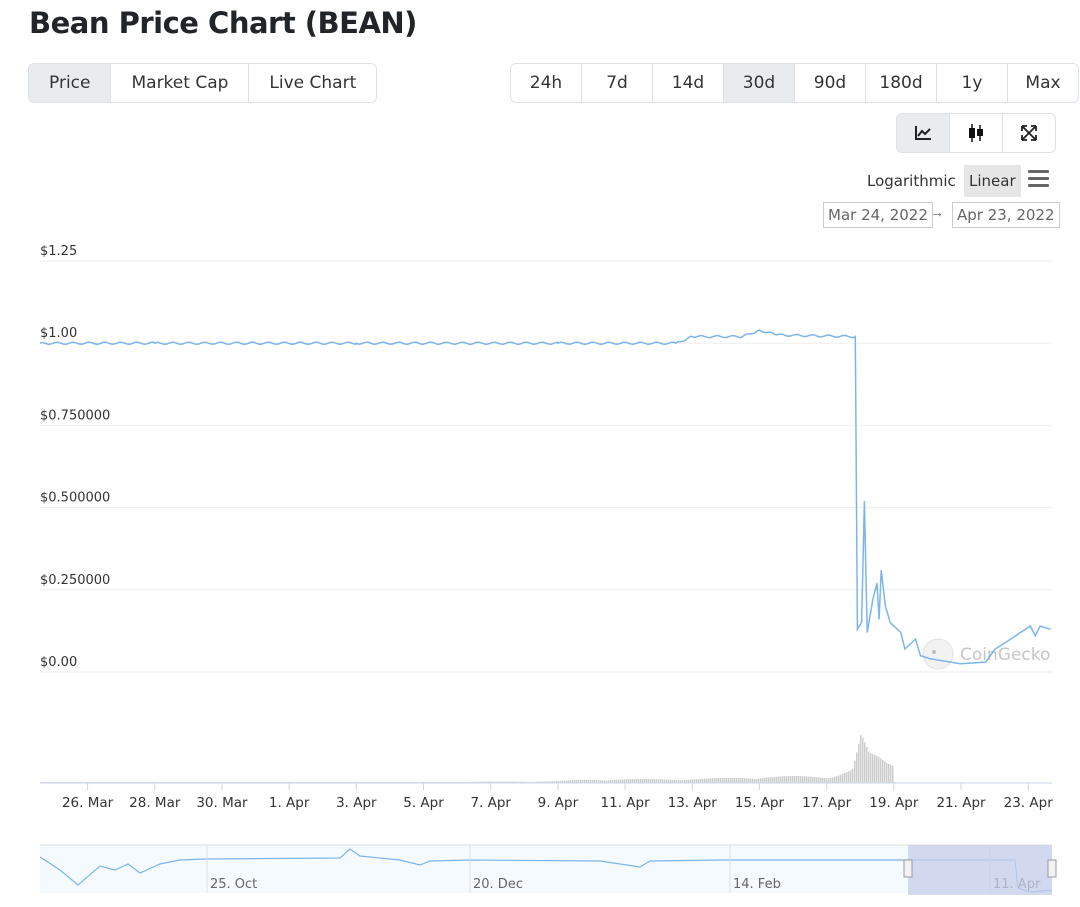  Describe the element at coordinates (1052, 868) in the screenshot. I see `navigator-handle-right` at that location.